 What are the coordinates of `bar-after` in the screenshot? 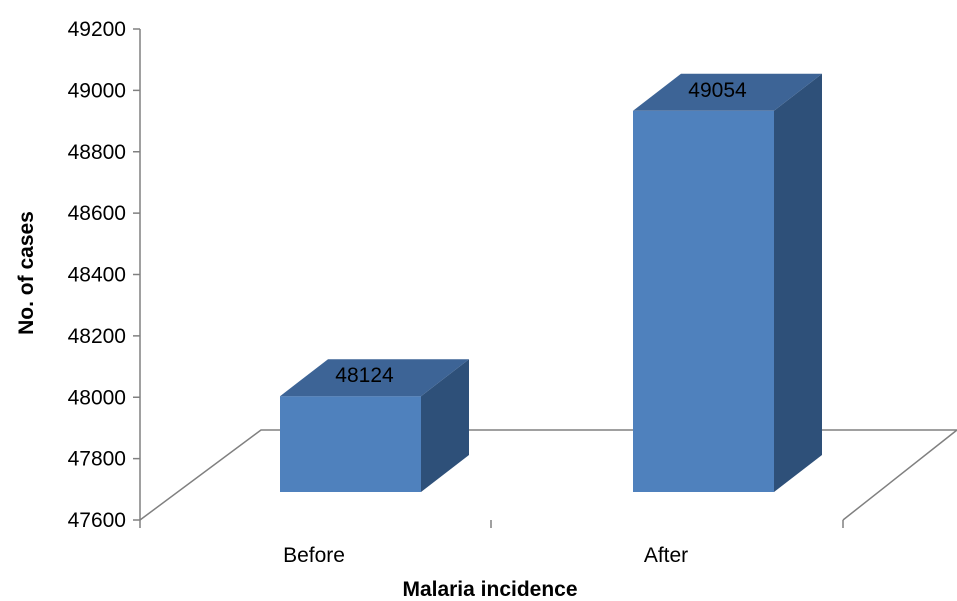 It's located at (727, 283).